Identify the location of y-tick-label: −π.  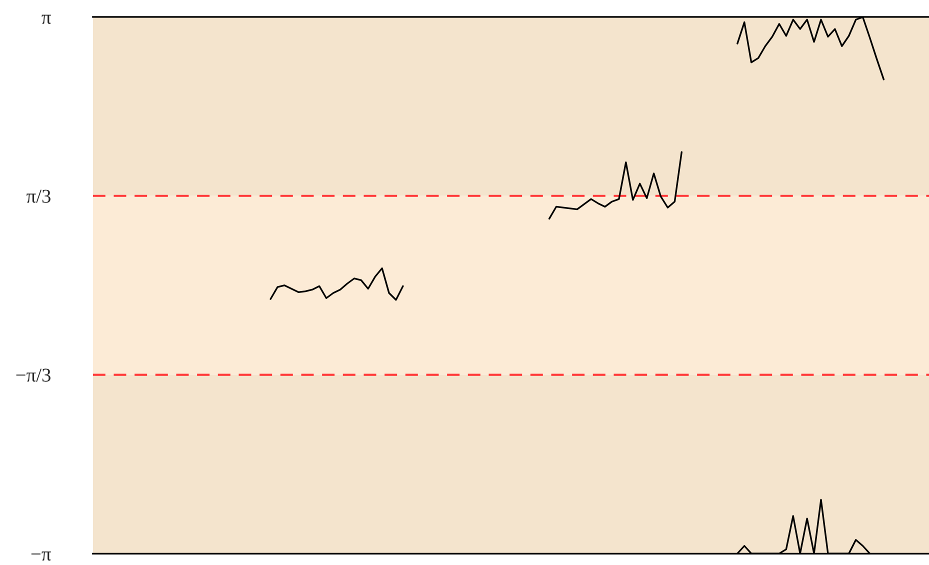
(41, 556).